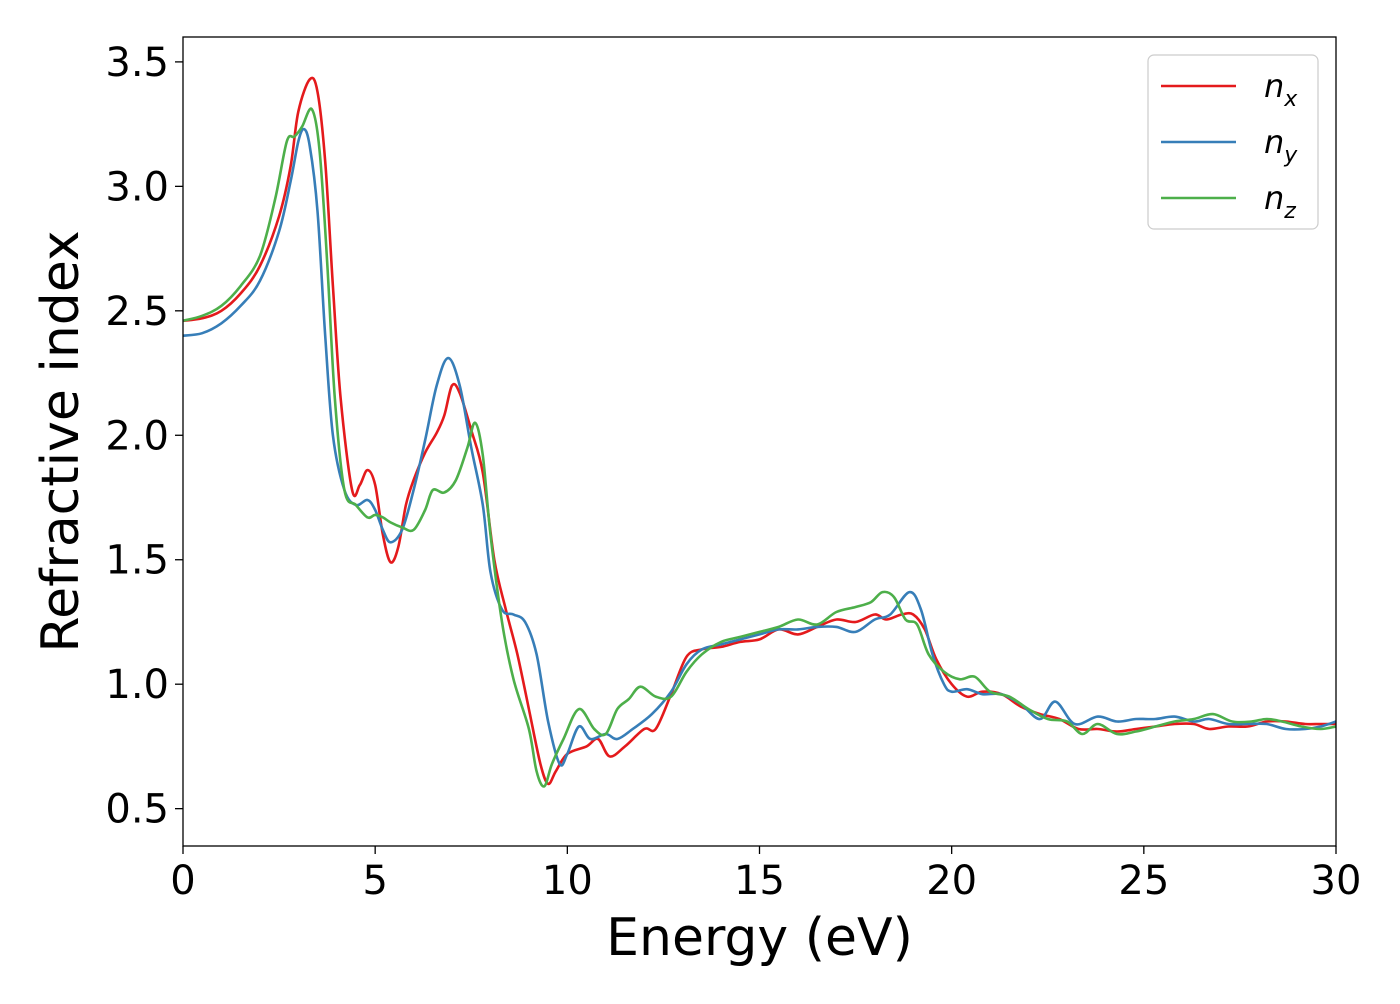 This screenshot has height=1004, width=1400. What do you see at coordinates (137, 187) in the screenshot?
I see `y-tick-label: 3.0` at bounding box center [137, 187].